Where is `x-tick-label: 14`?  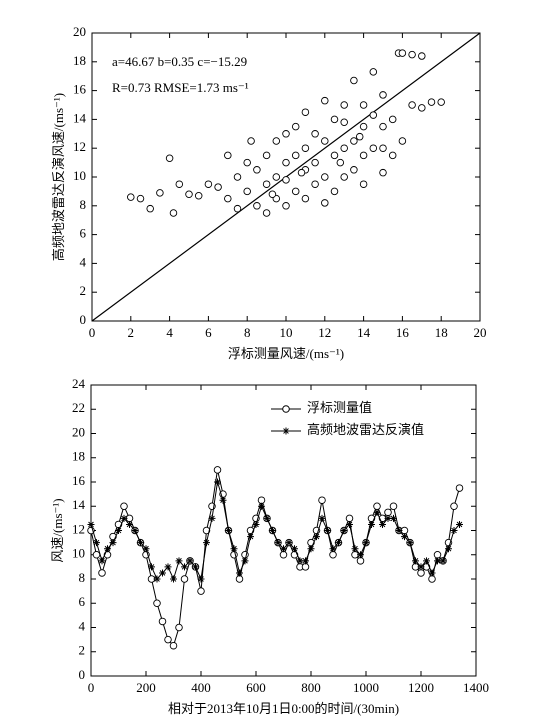 x-tick-label: 14 is located at coordinates (364, 332).